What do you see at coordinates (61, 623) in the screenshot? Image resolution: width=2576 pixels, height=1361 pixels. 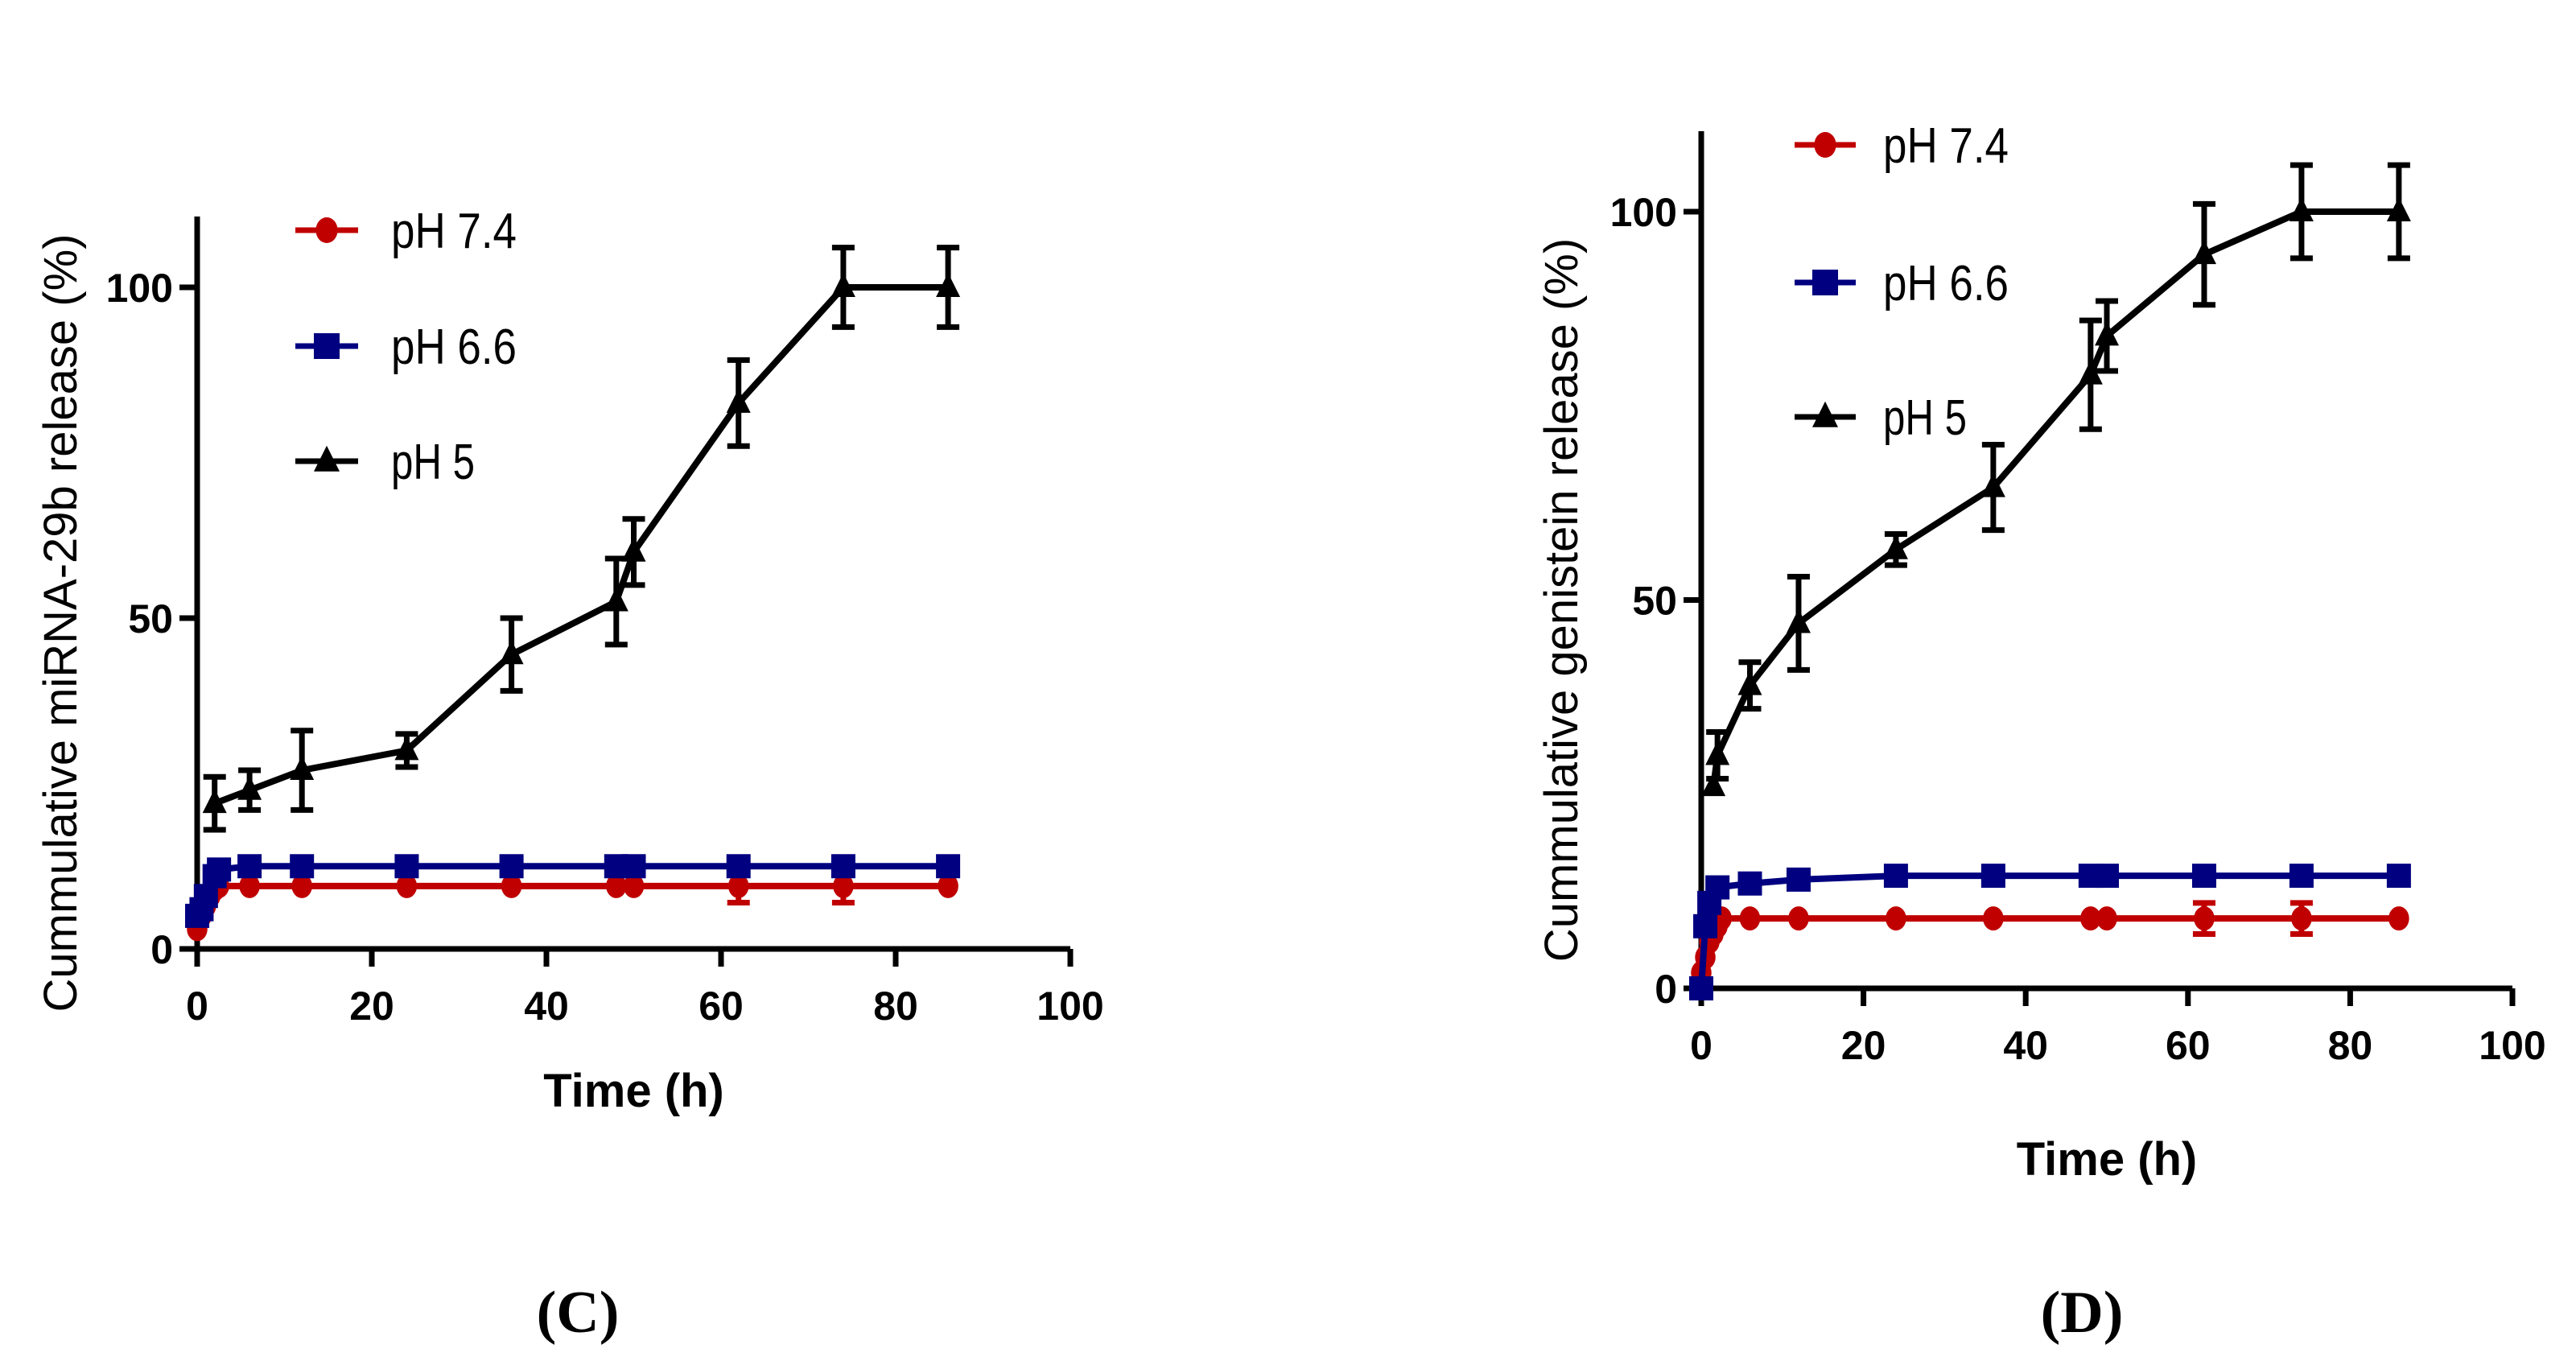 I see `y-axis-label: Cummulative miRNA-29b release (%)` at bounding box center [61, 623].